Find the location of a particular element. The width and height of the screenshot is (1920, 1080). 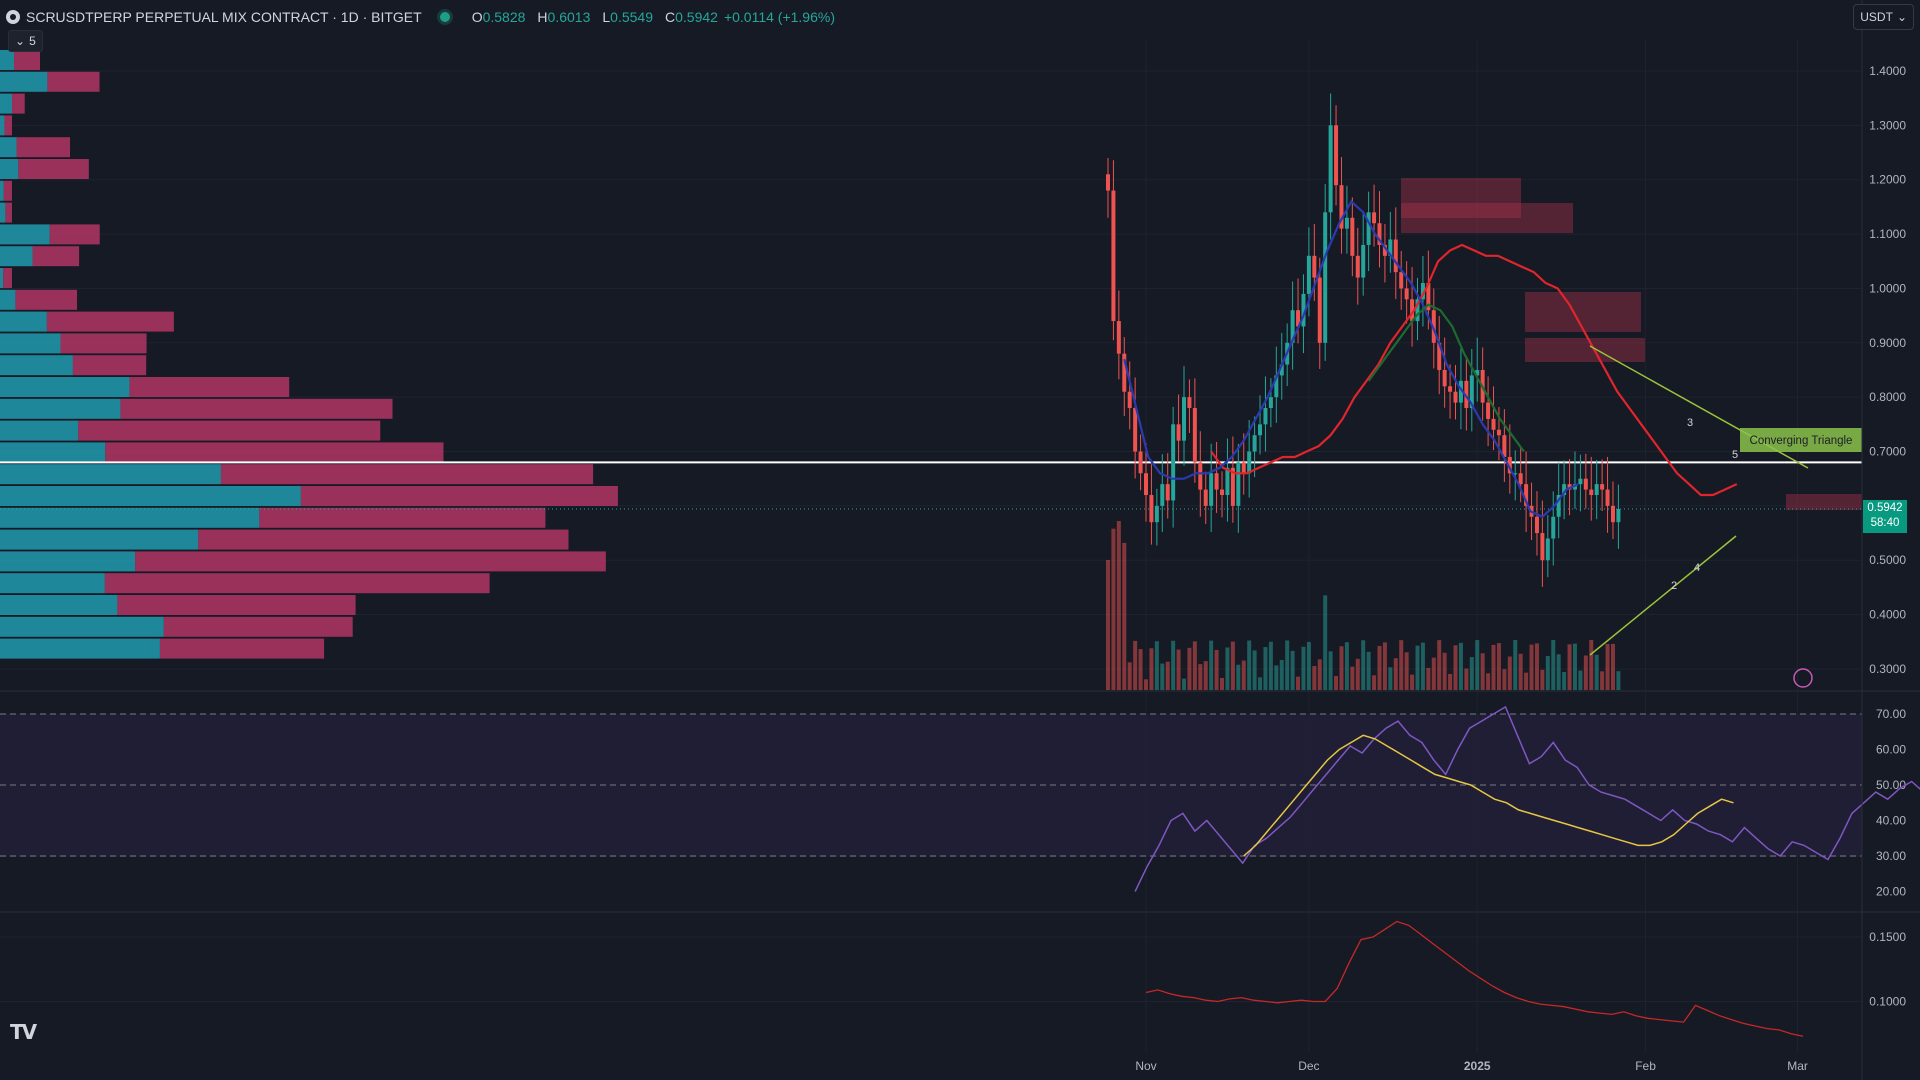

x-tick-label: Dec is located at coordinates (1308, 1066).